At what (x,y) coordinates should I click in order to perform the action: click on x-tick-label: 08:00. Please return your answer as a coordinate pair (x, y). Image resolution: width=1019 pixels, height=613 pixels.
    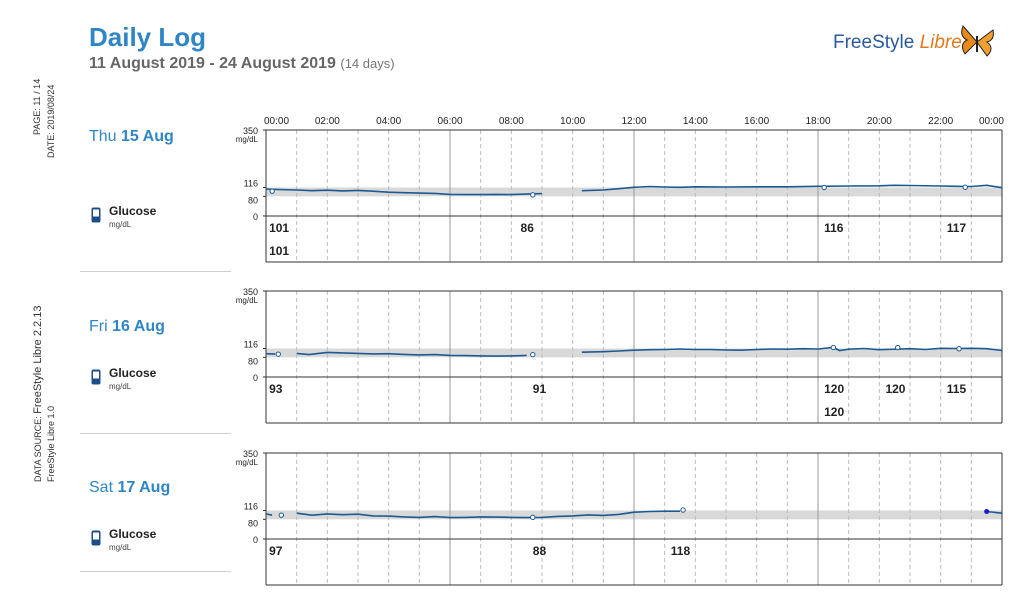
    Looking at the image, I should click on (511, 121).